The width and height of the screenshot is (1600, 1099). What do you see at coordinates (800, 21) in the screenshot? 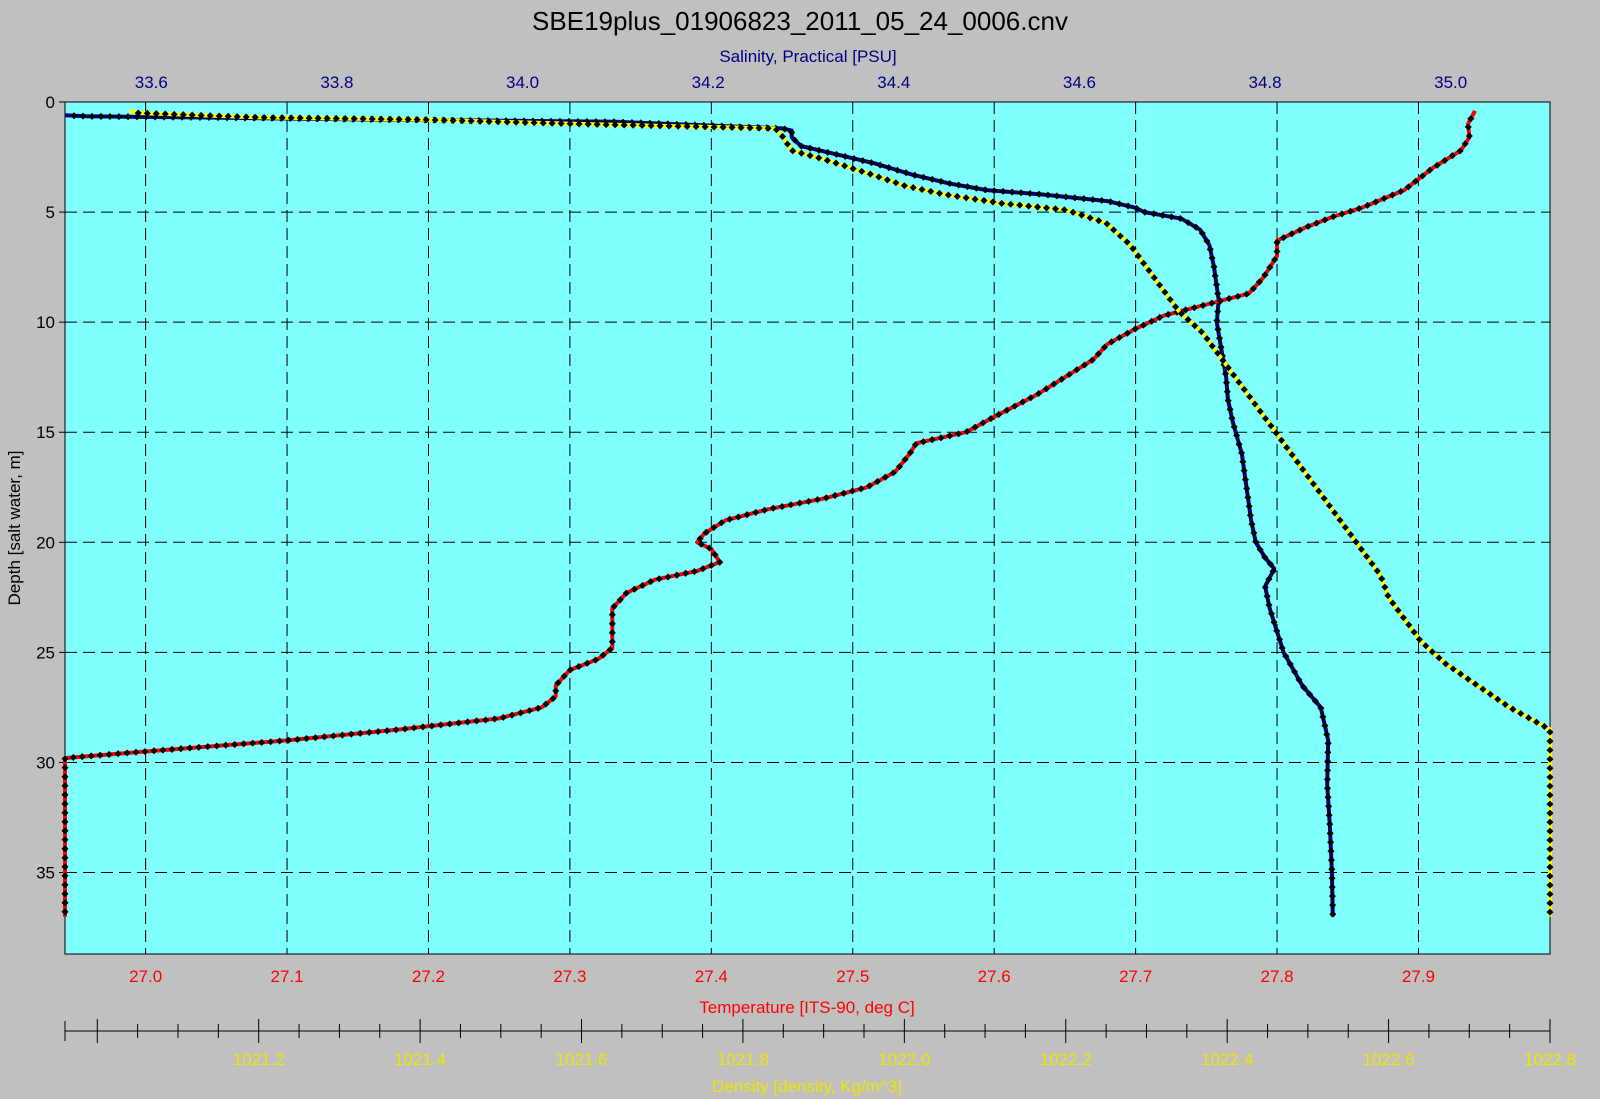
I see `chart-title: SBE19plus_01906823_2011_05_24_0006.cnv` at bounding box center [800, 21].